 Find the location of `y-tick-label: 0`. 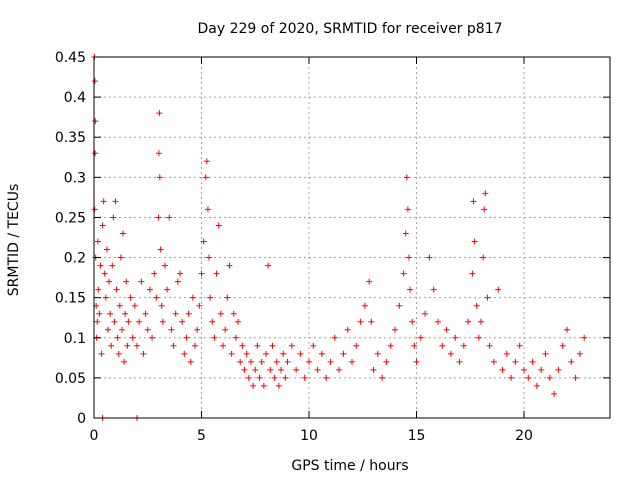

y-tick-label: 0 is located at coordinates (81, 419).